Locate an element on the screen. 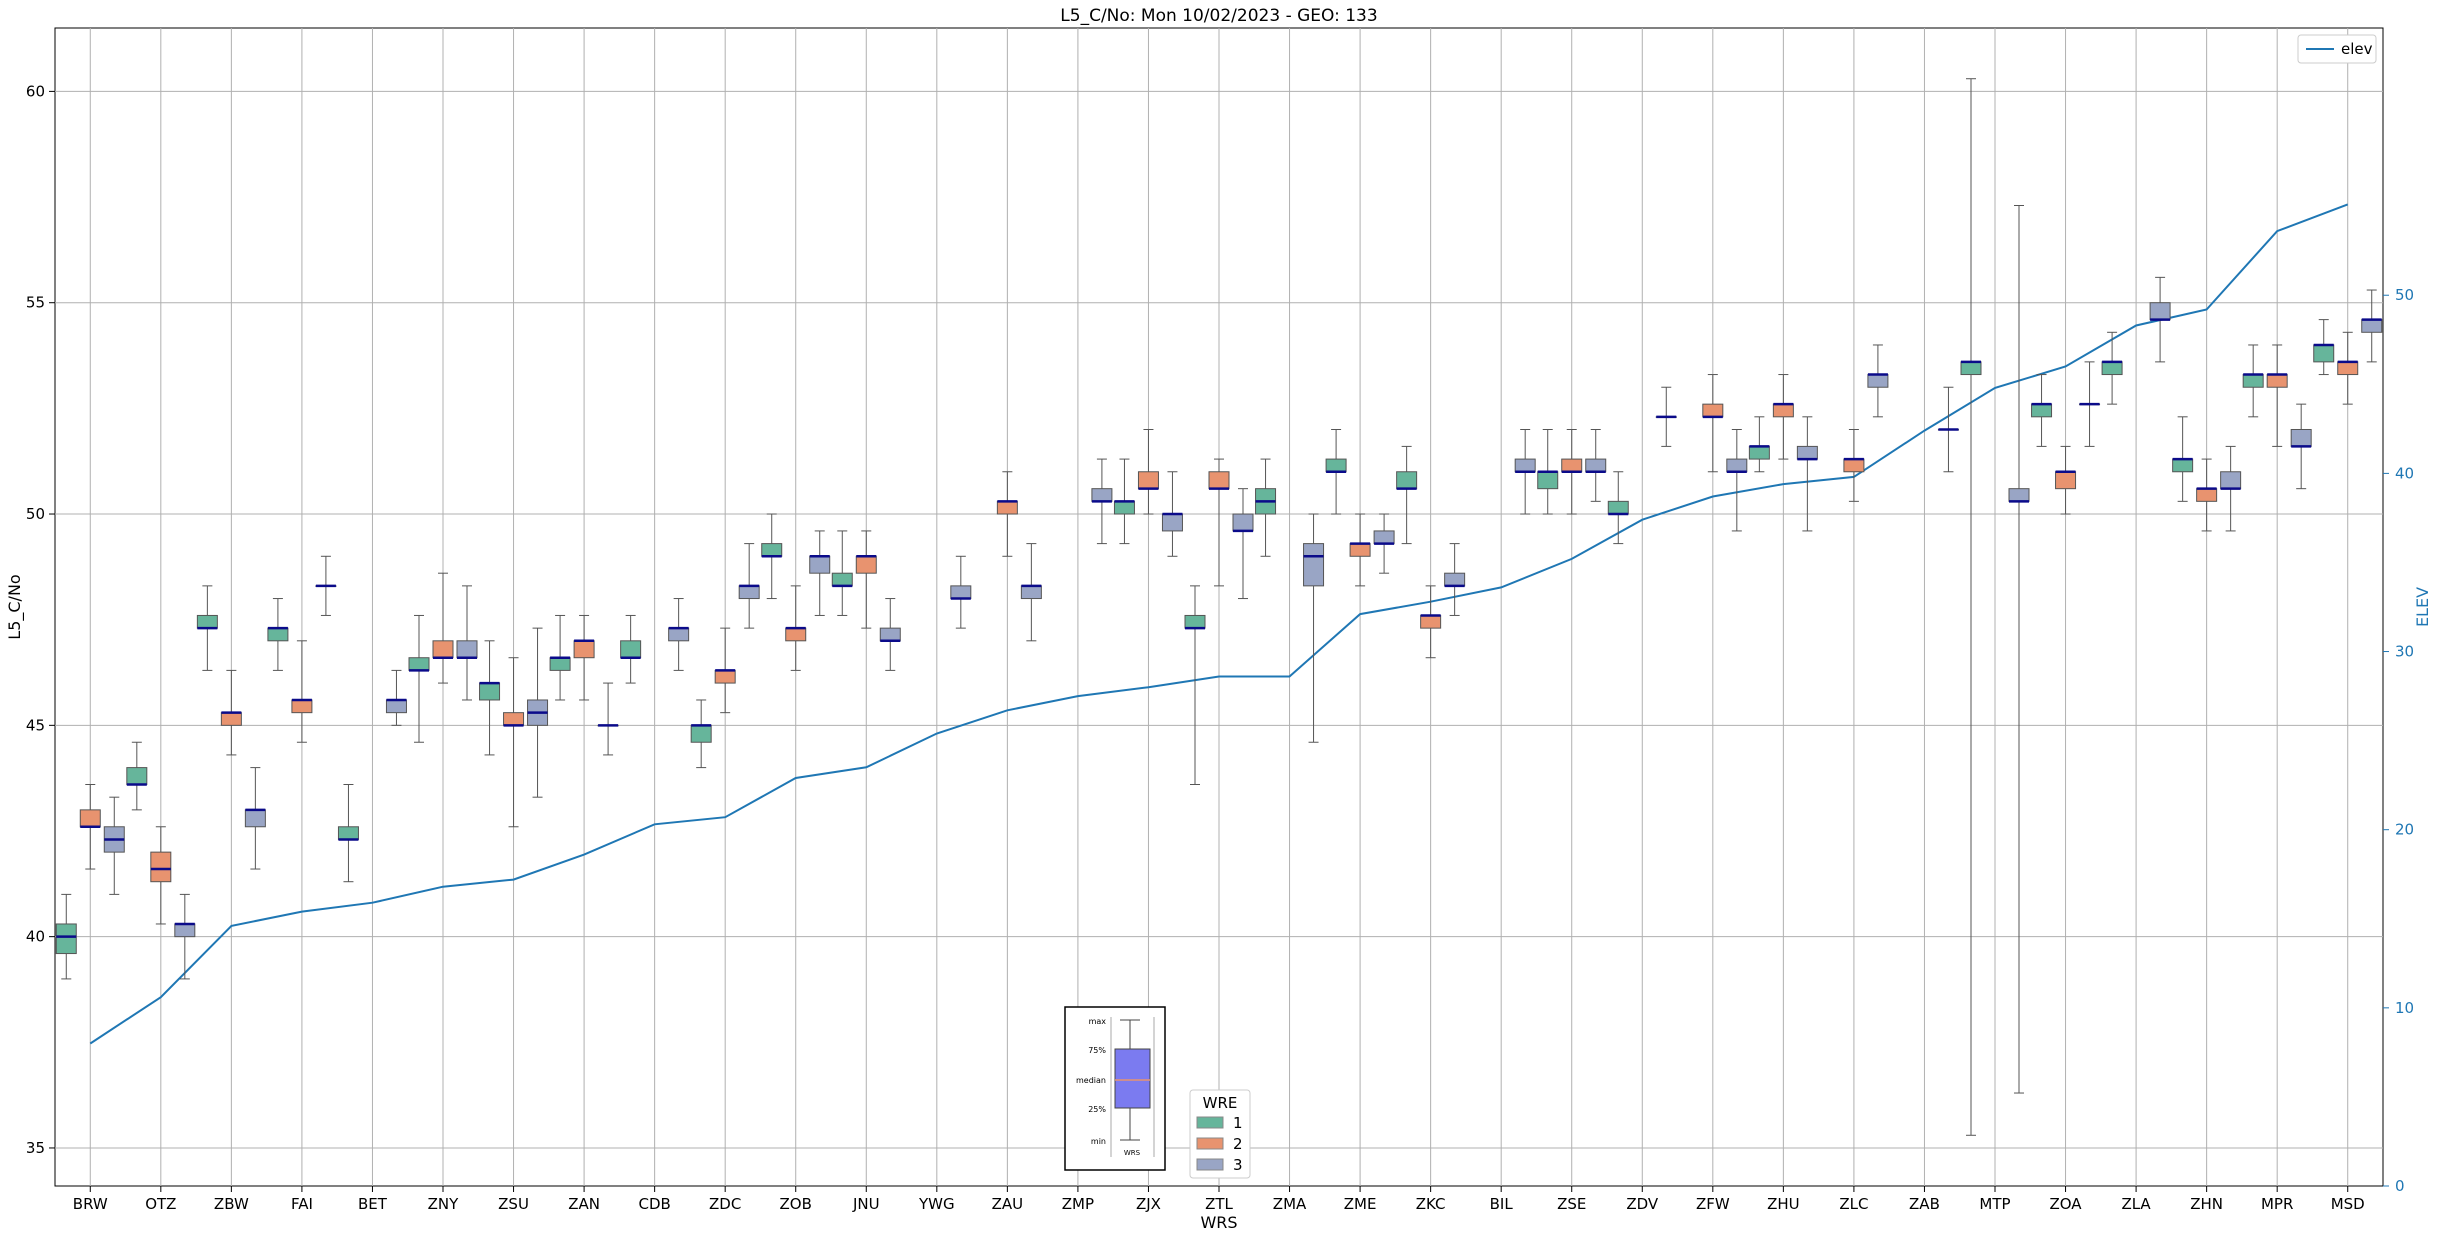 The width and height of the screenshot is (2439, 1238). box-wre3-zse is located at coordinates (1596, 465).